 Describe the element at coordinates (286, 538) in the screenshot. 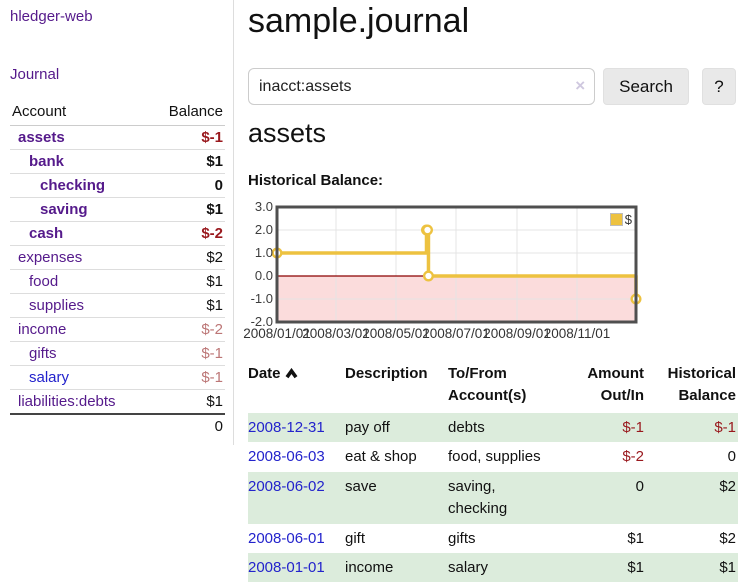

I see `transaction-date-link: 2008-06-01` at that location.